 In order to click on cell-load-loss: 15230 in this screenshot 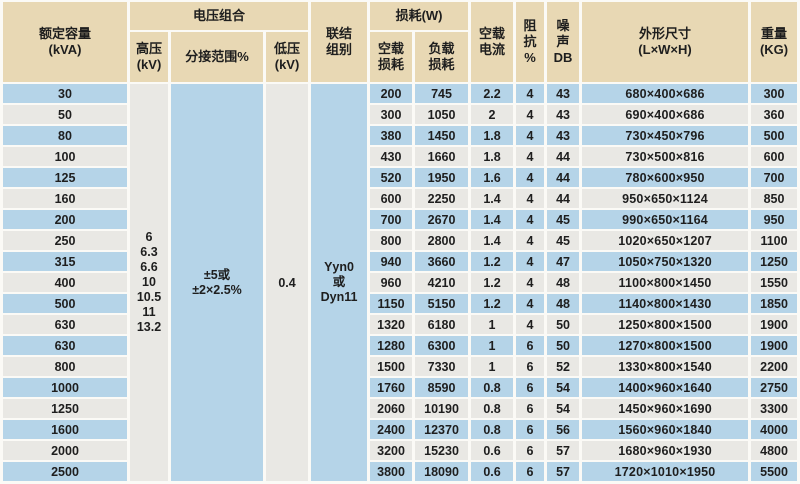, I will do `click(442, 450)`.